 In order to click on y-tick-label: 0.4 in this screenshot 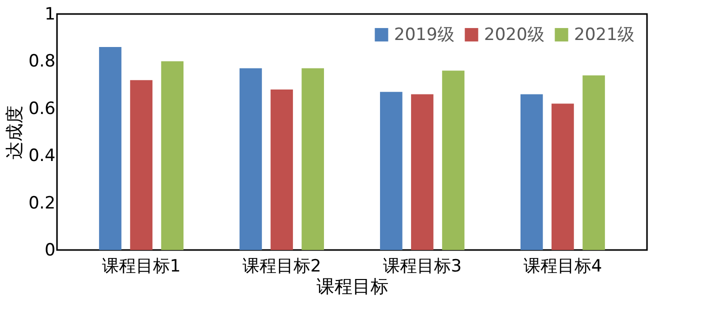, I will do `click(42, 156)`.